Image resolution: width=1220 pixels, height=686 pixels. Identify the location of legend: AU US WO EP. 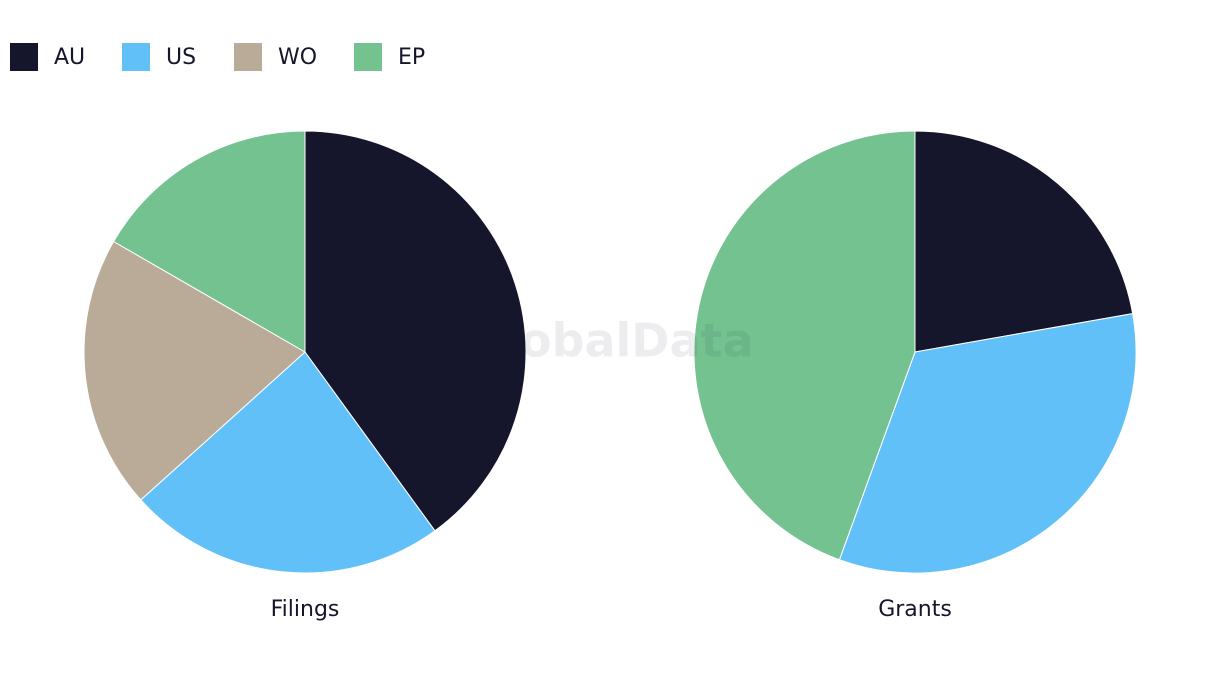
(217, 57).